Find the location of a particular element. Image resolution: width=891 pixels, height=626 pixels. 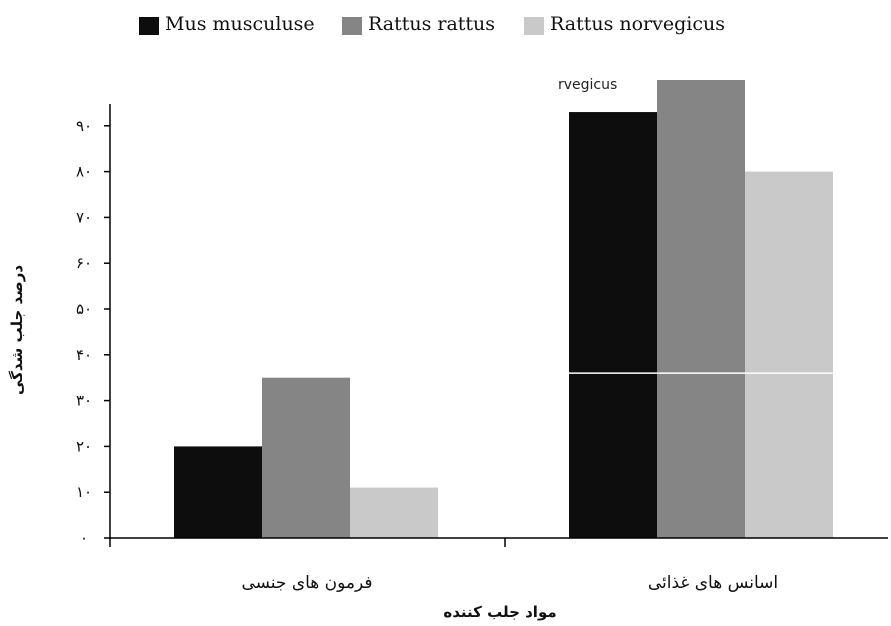

x-axis: فرمون های جنسی اسانس های غذائی is located at coordinates (498, 565).